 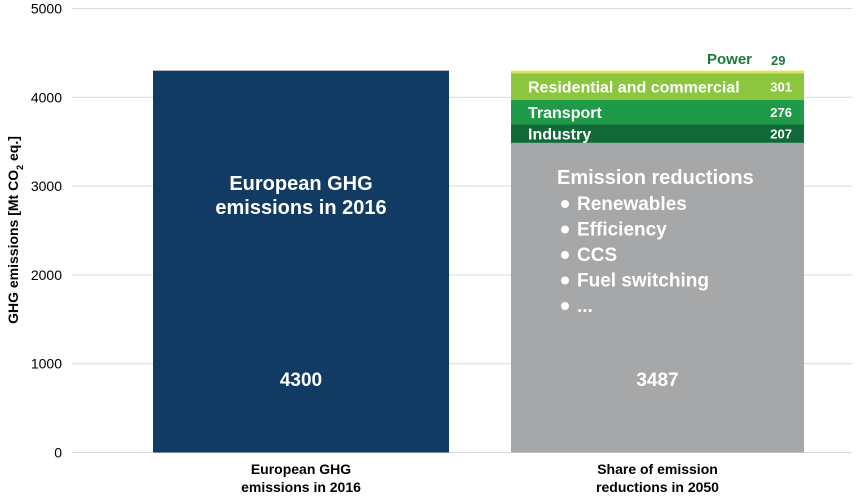 What do you see at coordinates (781, 87) in the screenshot?
I see `segment-label-residential-and-commercial-value: 301` at bounding box center [781, 87].